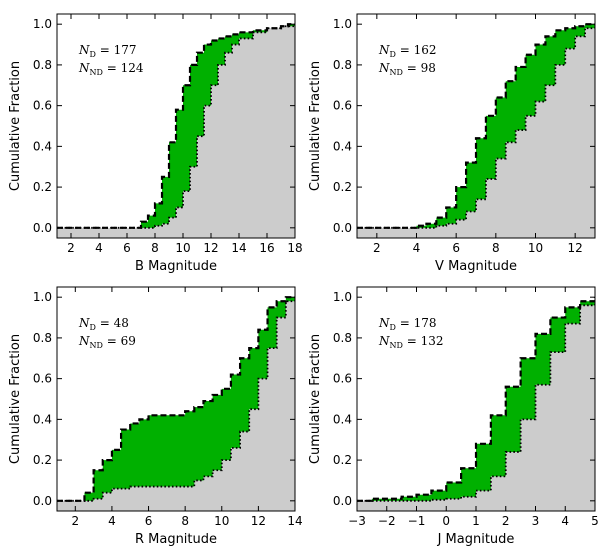 Image resolution: width=612 pixels, height=560 pixels. I want to click on x-tick-label: 18, so click(294, 248).